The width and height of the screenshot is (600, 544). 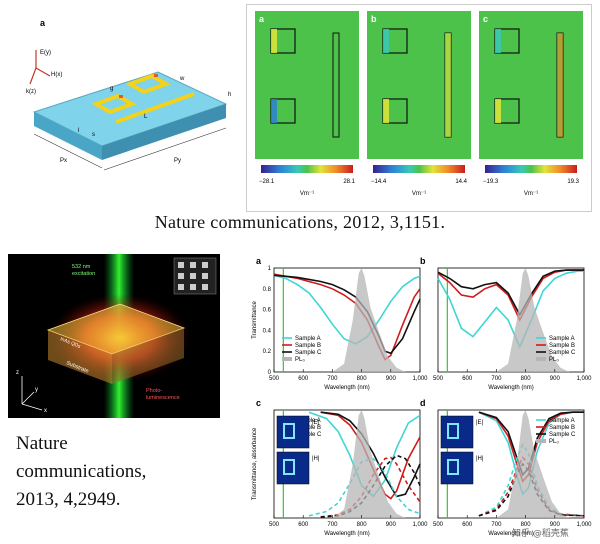 I want to click on y-axis-label: y, so click(x=36, y=390).